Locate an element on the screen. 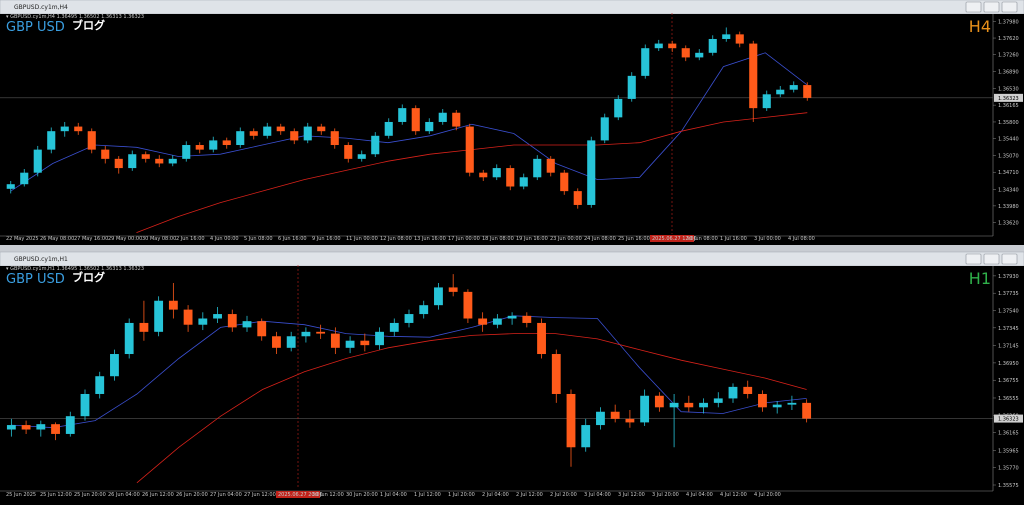 The height and width of the screenshot is (505, 1024). y-tick-label: 1.36890 is located at coordinates (1008, 73).